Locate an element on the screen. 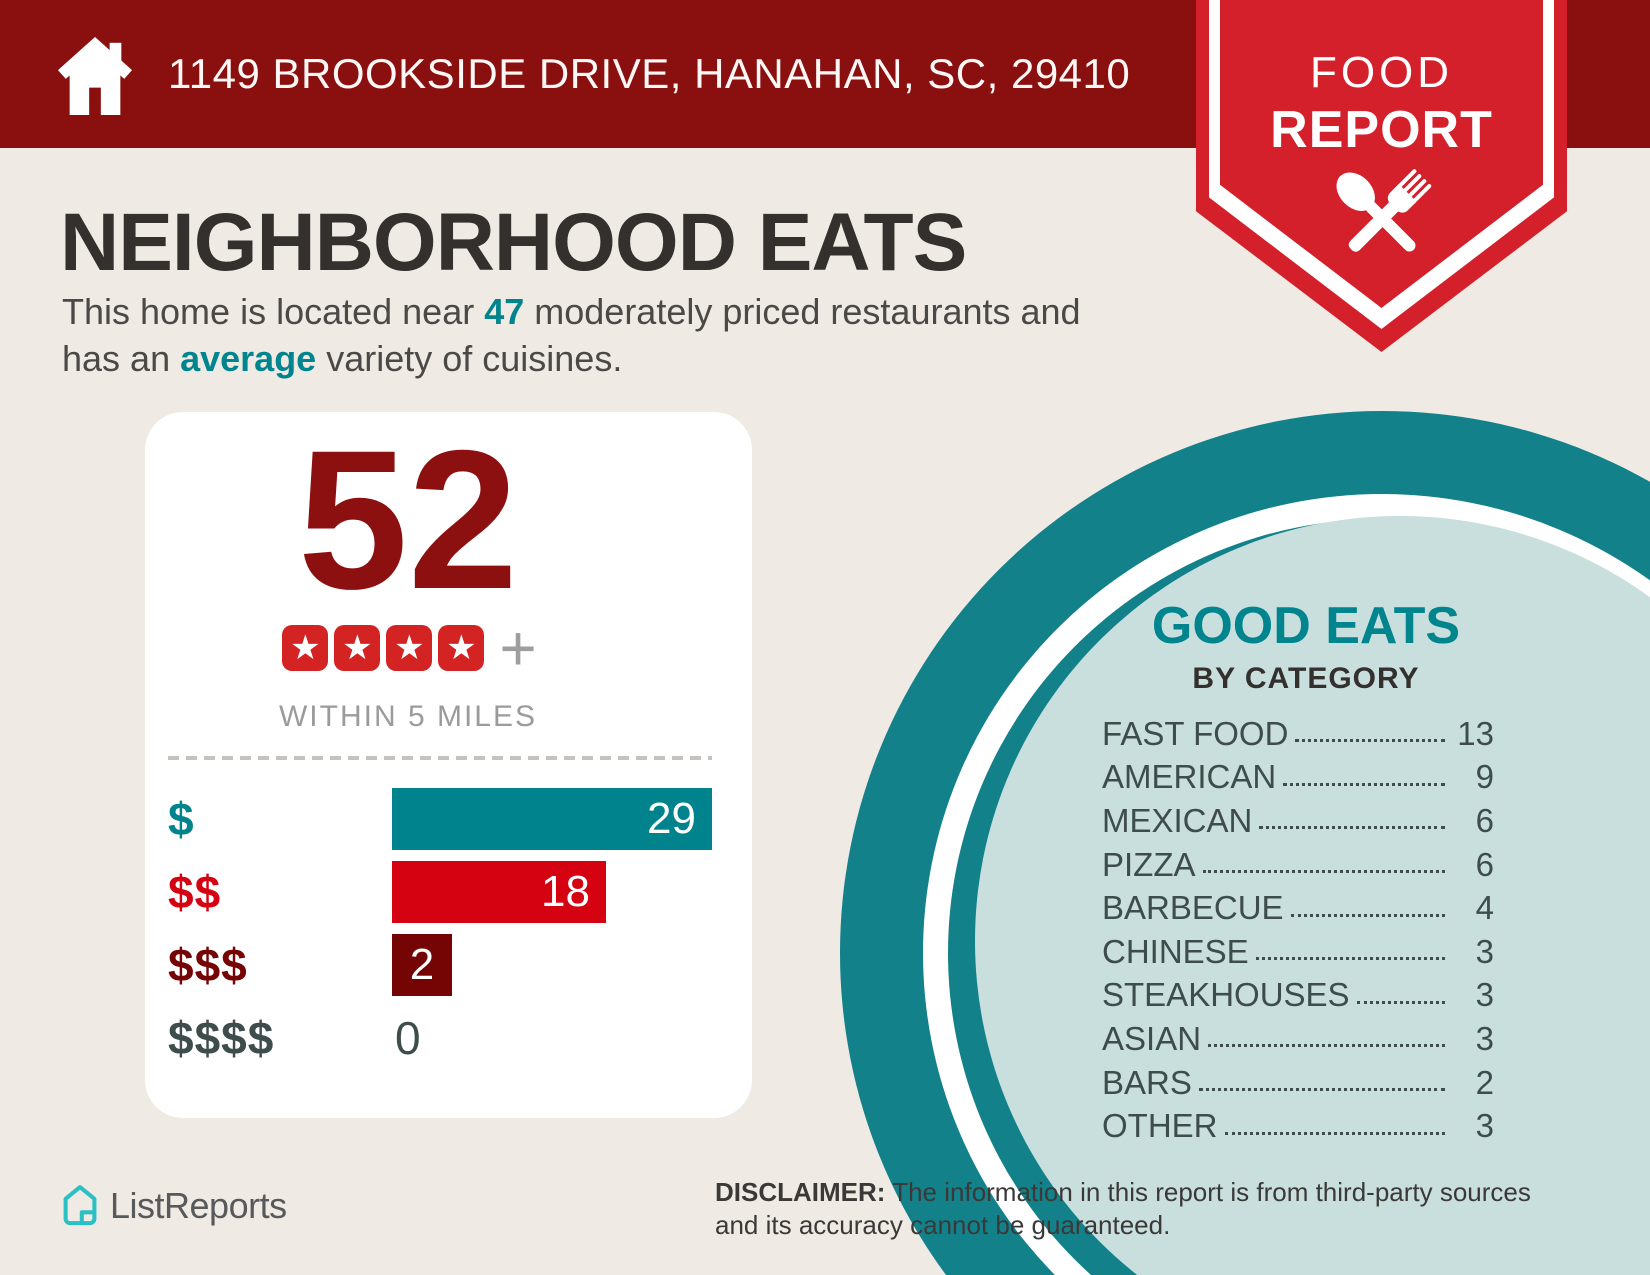 The width and height of the screenshot is (1650, 1275). price-tier-label: $ is located at coordinates (181, 819).